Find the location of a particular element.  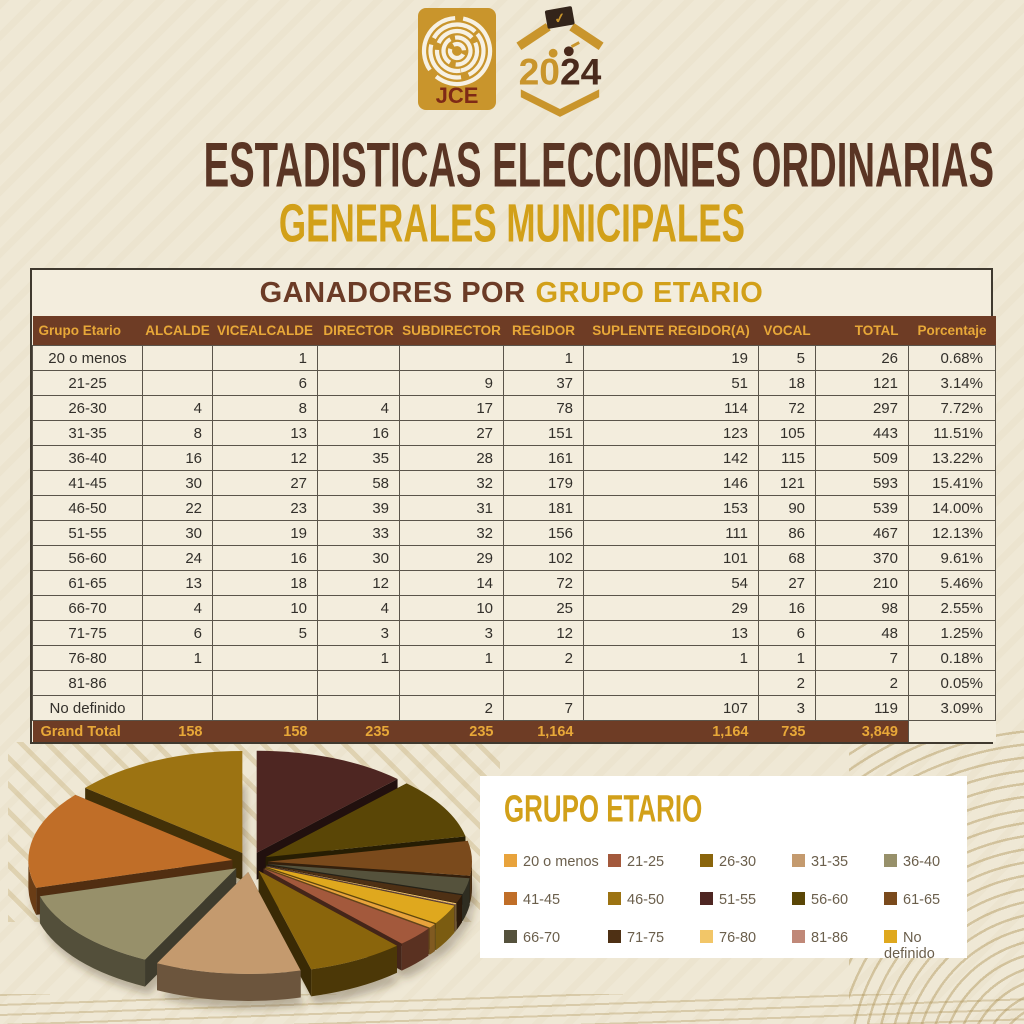

cell-value: 27 is located at coordinates (265, 483).